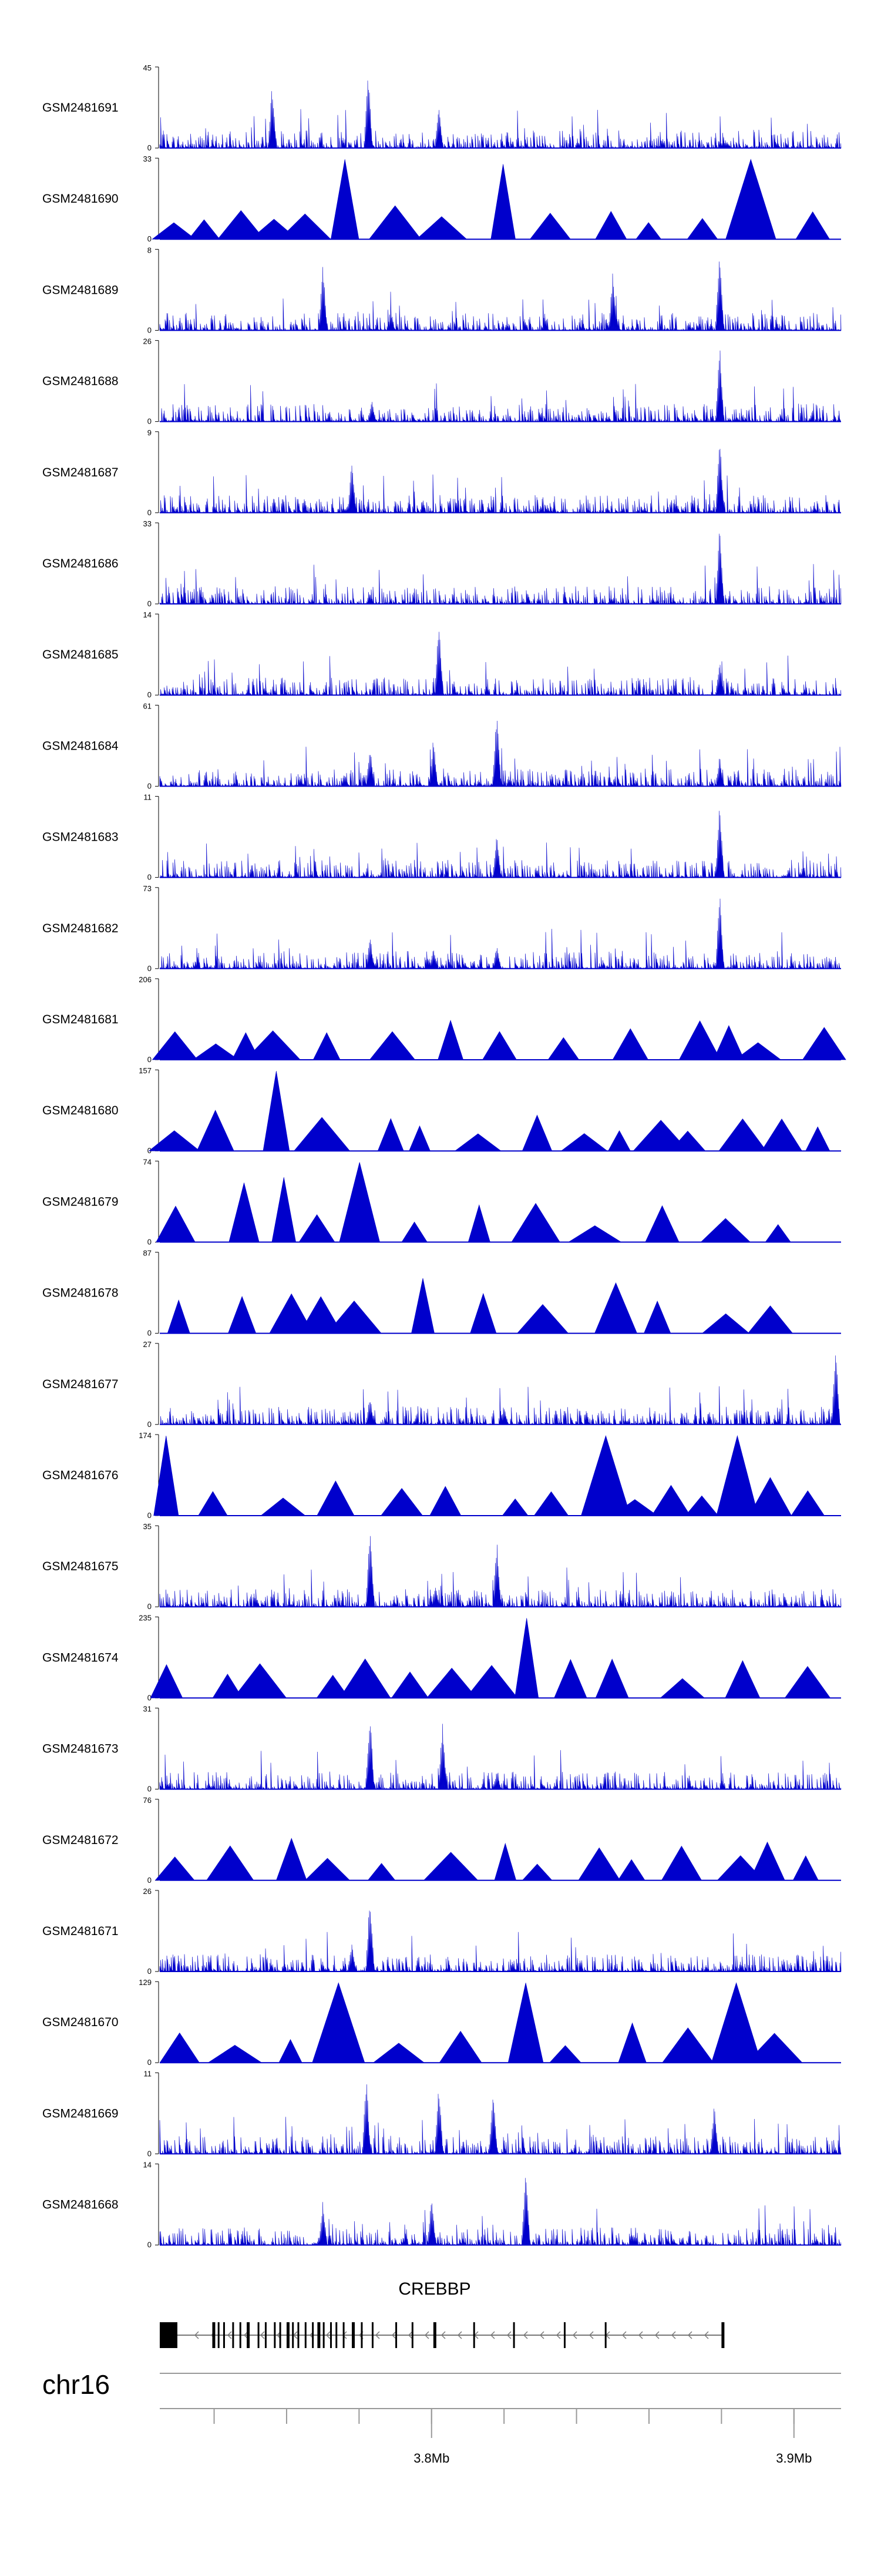 This screenshot has width=881, height=2576. I want to click on track-GSM2481673: GSM2481673 31 0, so click(442, 1750).